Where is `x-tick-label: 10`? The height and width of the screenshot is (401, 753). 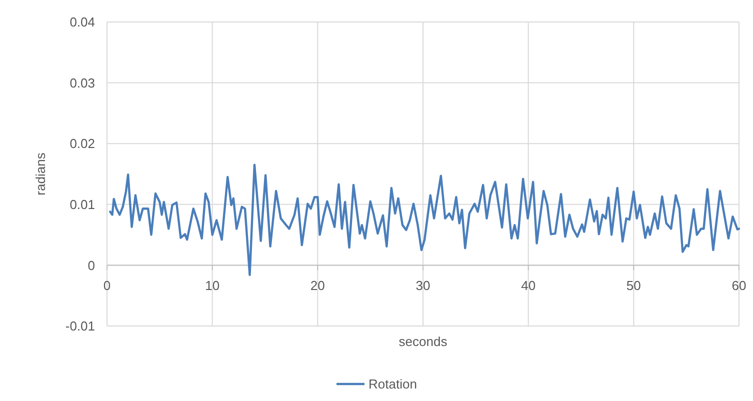 x-tick-label: 10 is located at coordinates (212, 286).